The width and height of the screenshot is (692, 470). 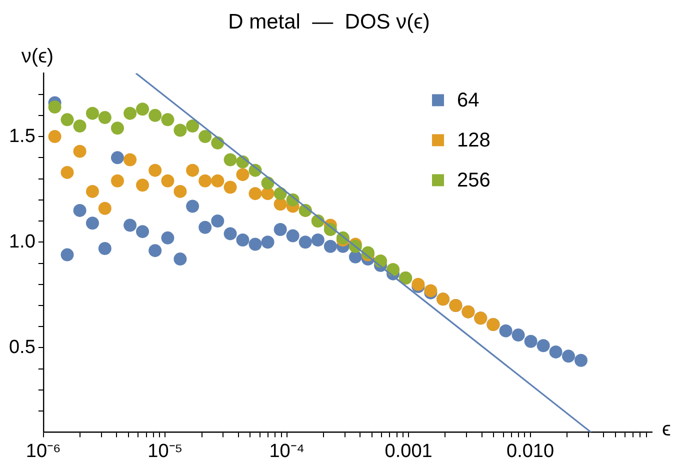 I want to click on x-axis-title: ϵ, so click(x=666, y=429).